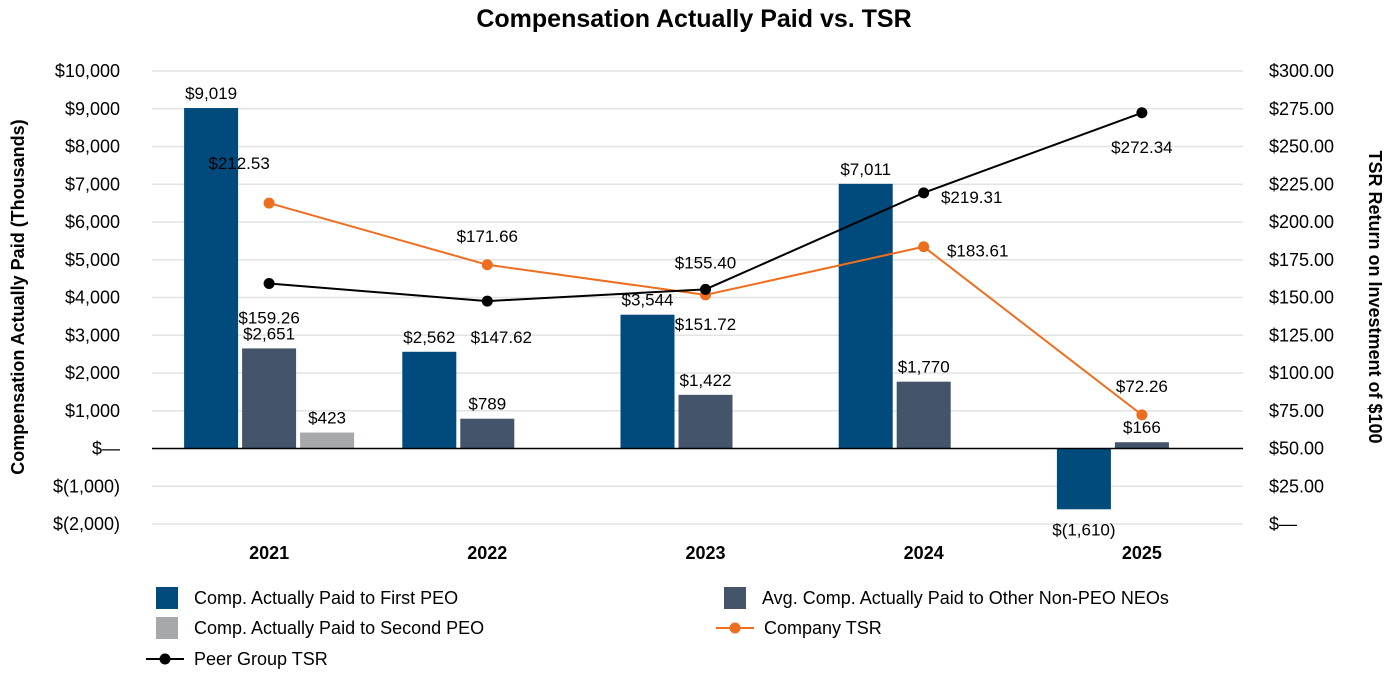  What do you see at coordinates (865, 316) in the screenshot?
I see `bar-comp-actually-paid-to-first-peo-2024` at bounding box center [865, 316].